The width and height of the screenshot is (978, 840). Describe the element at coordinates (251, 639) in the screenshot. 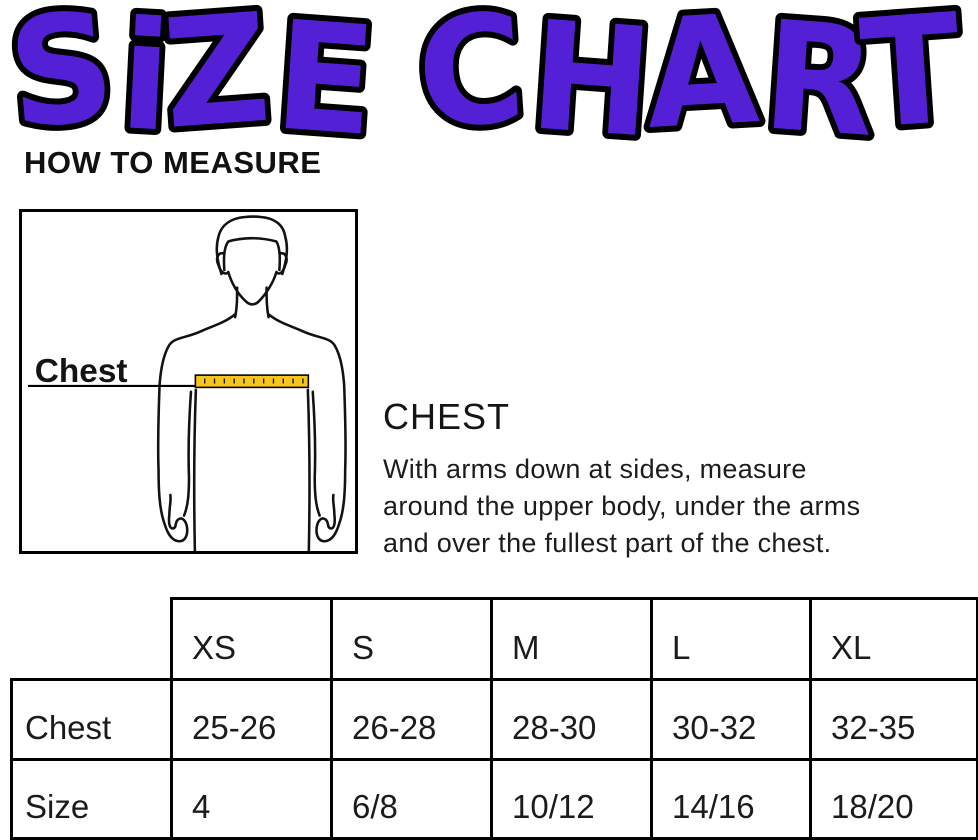

I see `size-column-header-xs: XS` at that location.